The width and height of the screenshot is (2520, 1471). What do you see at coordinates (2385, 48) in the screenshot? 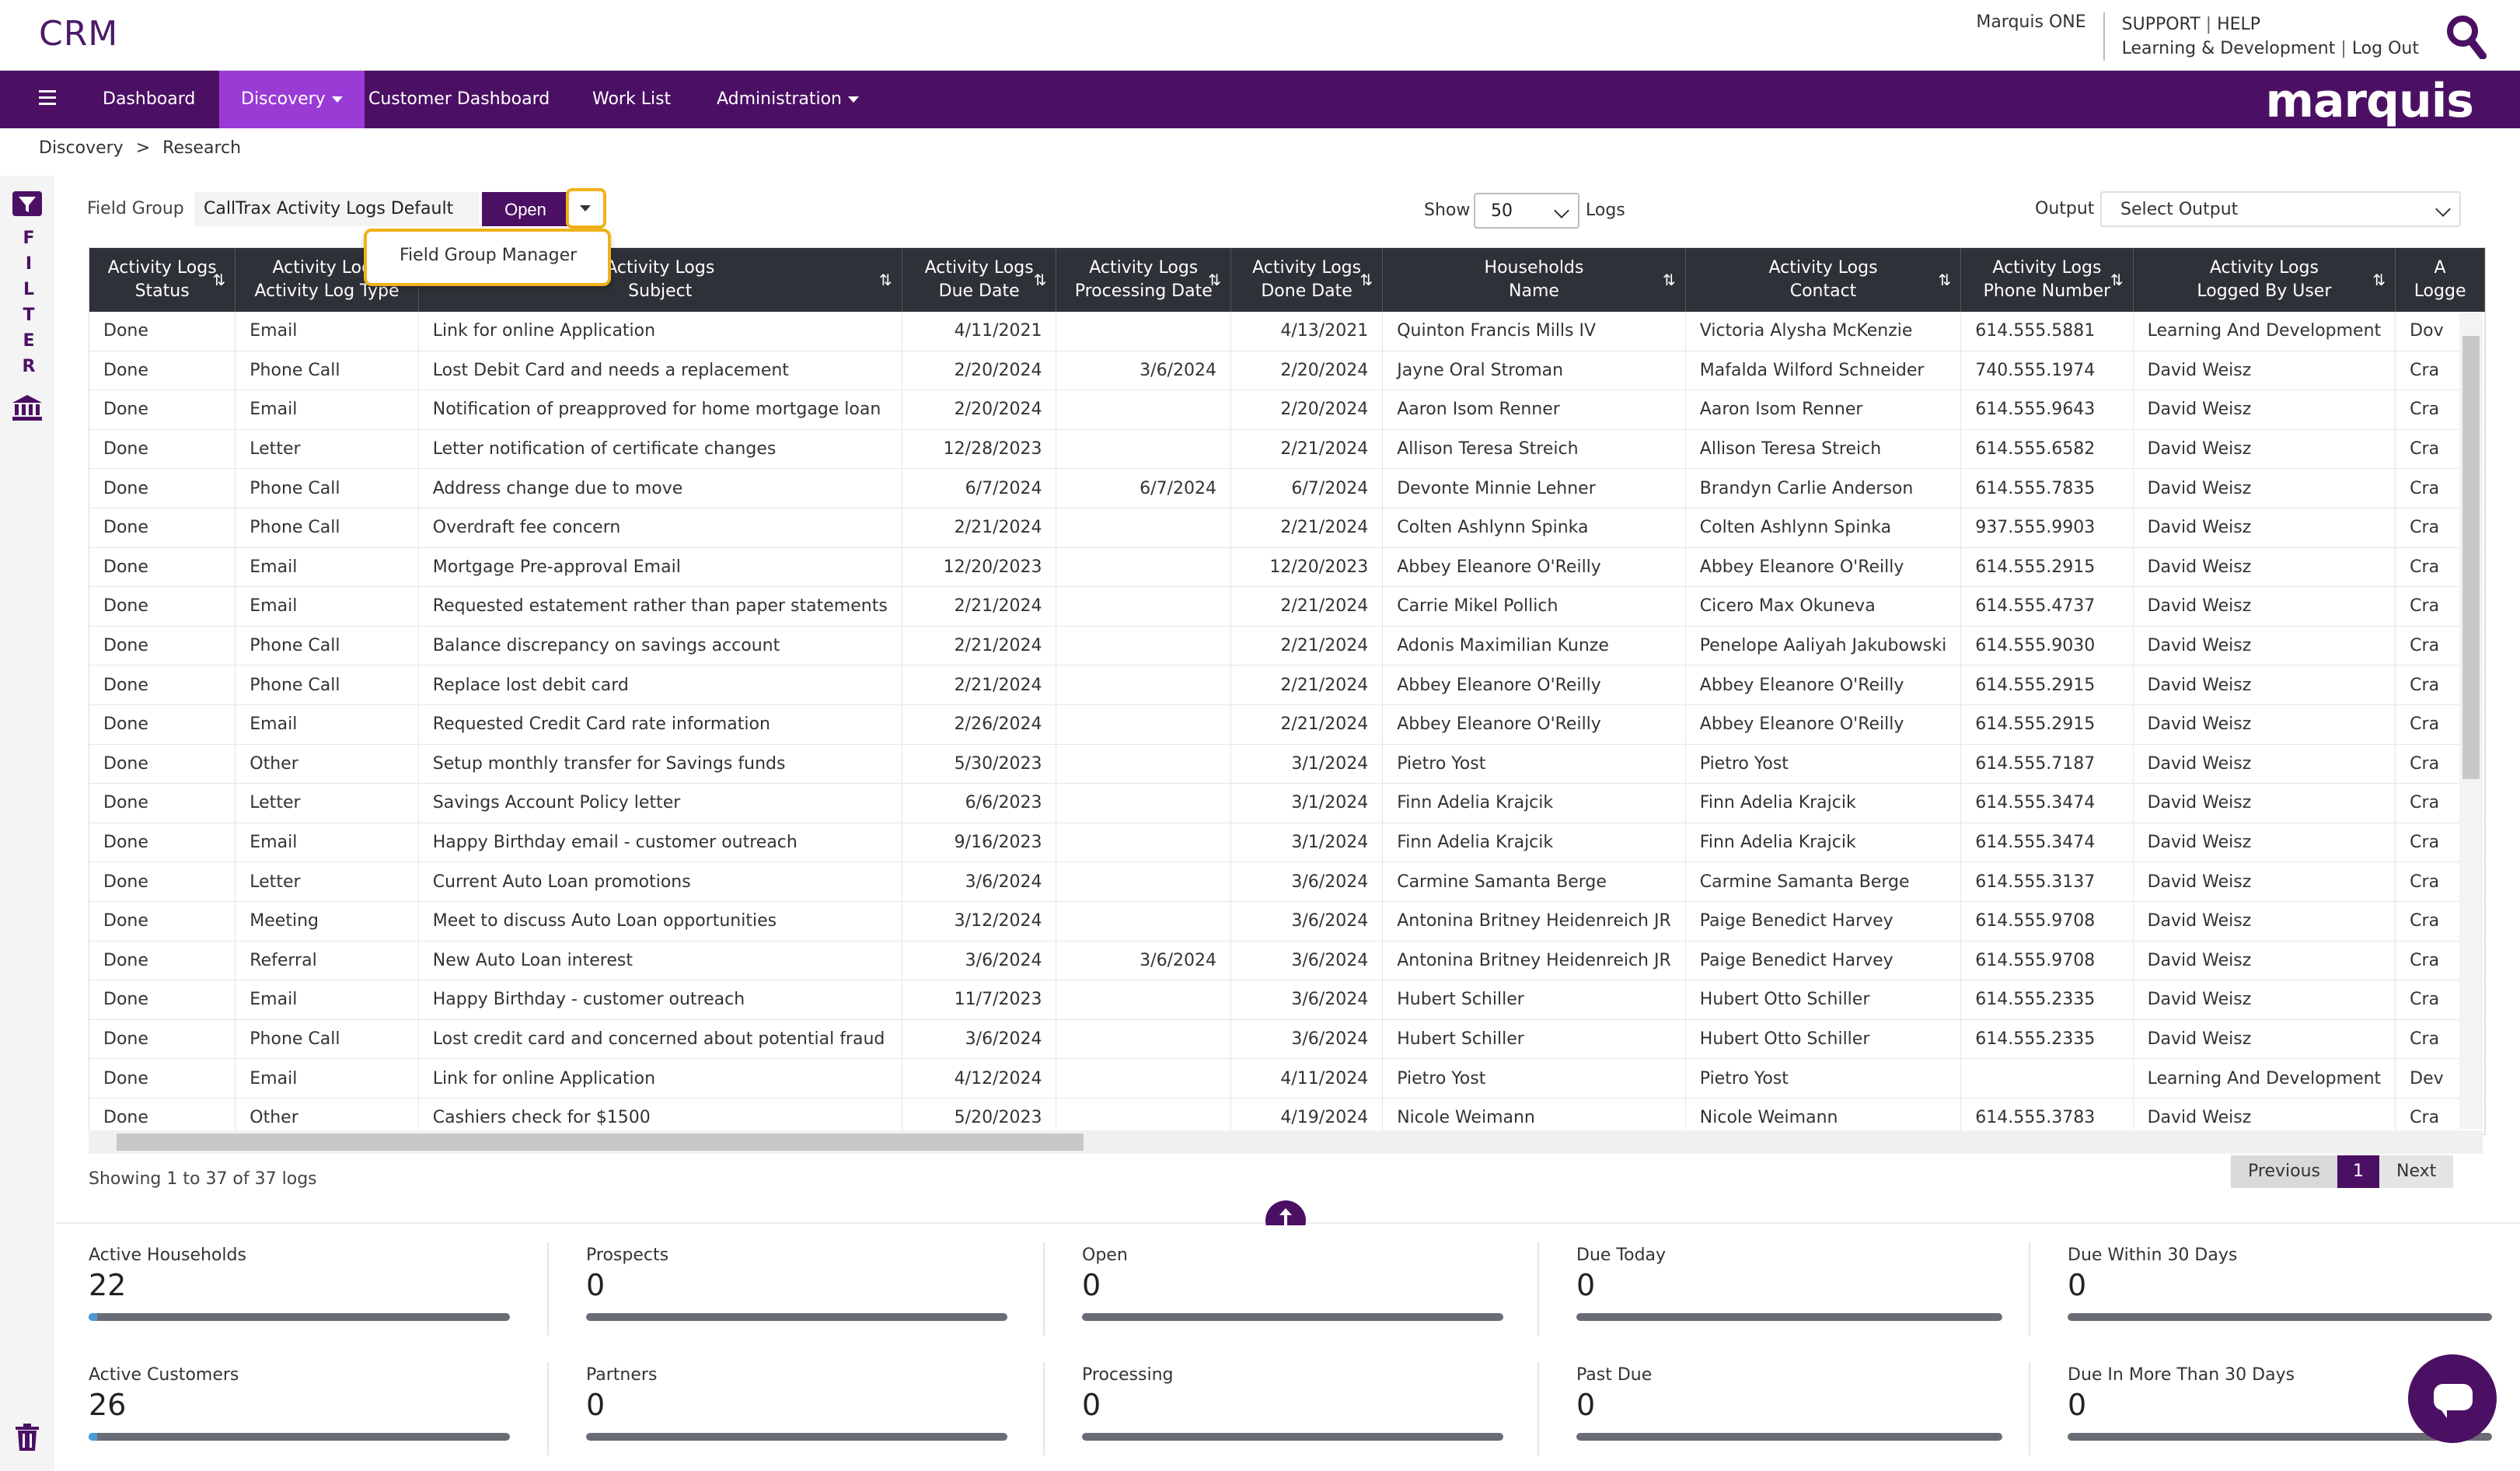
I see `logout-link: Log Out` at bounding box center [2385, 48].